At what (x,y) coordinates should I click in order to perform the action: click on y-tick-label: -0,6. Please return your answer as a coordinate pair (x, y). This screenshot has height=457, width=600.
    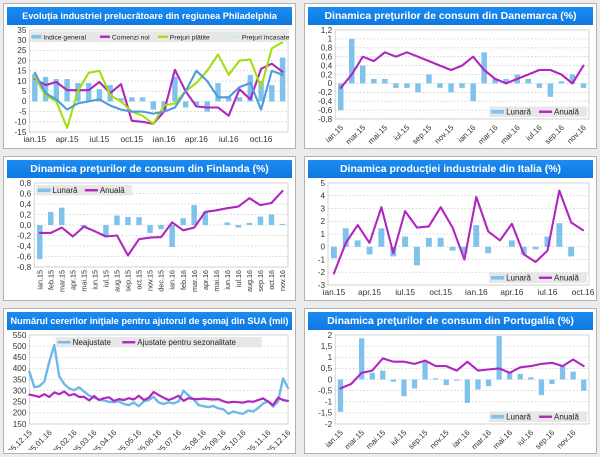
    Looking at the image, I should click on (325, 110).